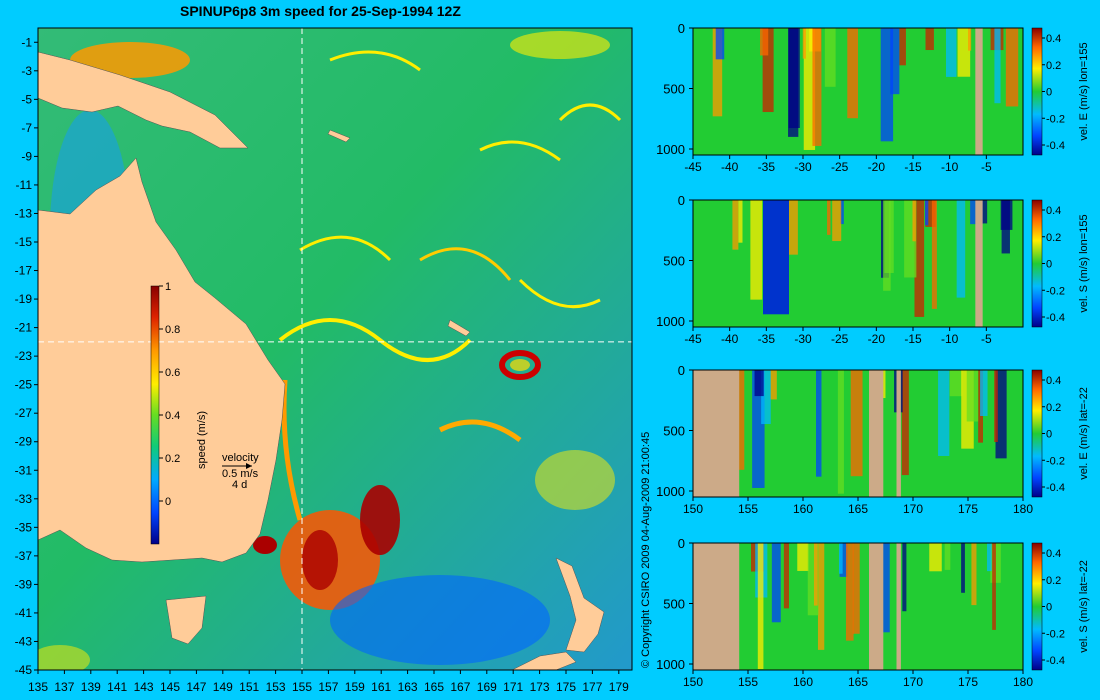 This screenshot has width=1100, height=700. Describe the element at coordinates (168, 287) in the screenshot. I see `speed-colorbar-tick-label: 1` at that location.